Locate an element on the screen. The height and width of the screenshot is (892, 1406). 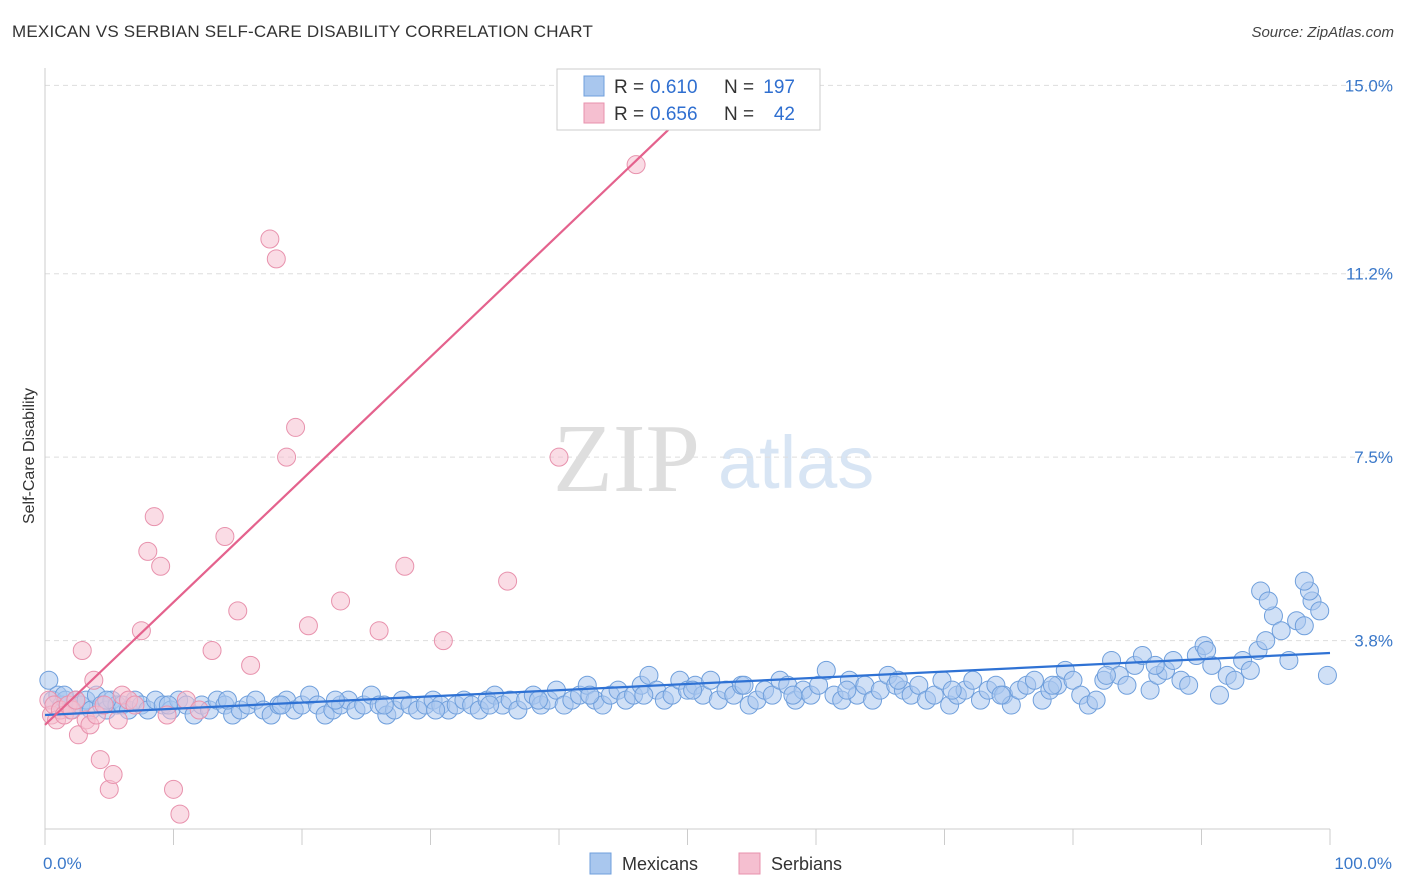
stats-legend-r-label-serbians: R = is located at coordinates (629, 114).